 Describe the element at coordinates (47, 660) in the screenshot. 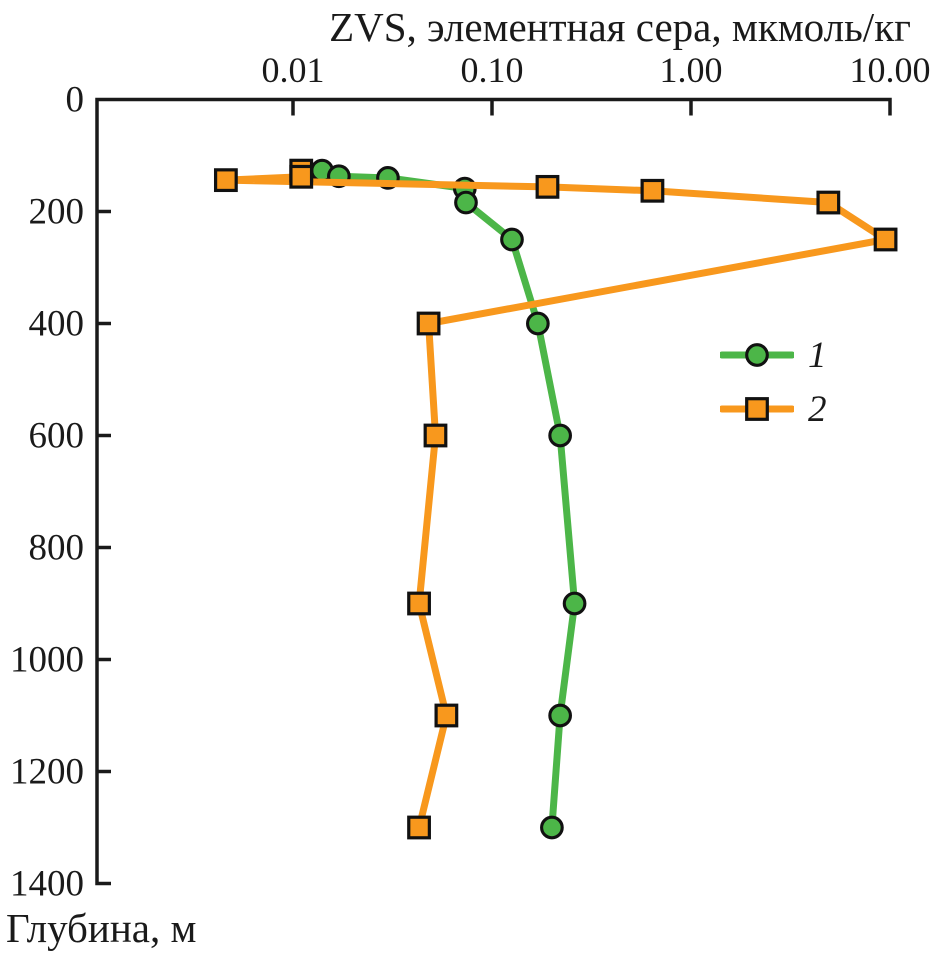

I see `y-tick-label: 1000` at that location.